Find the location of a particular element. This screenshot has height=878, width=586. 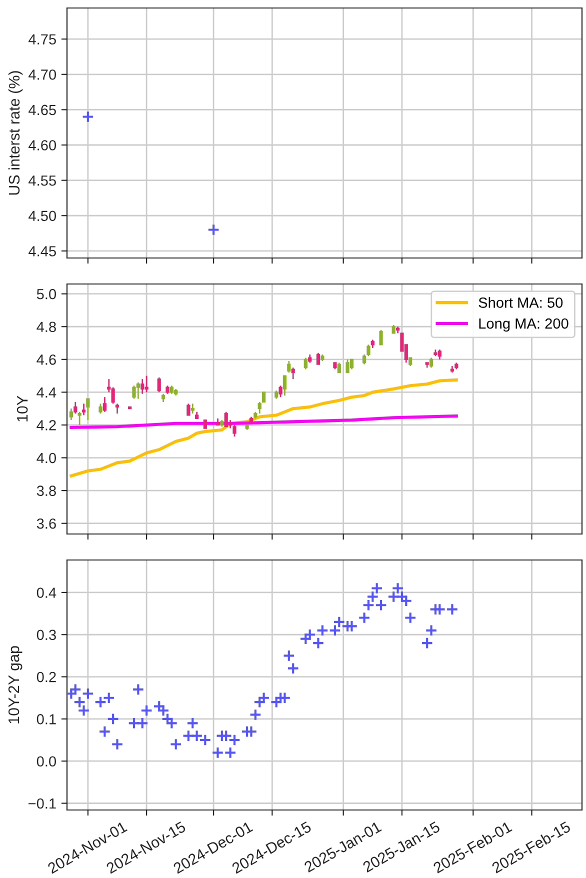

y-tick-label: 3.8 is located at coordinates (46, 491).